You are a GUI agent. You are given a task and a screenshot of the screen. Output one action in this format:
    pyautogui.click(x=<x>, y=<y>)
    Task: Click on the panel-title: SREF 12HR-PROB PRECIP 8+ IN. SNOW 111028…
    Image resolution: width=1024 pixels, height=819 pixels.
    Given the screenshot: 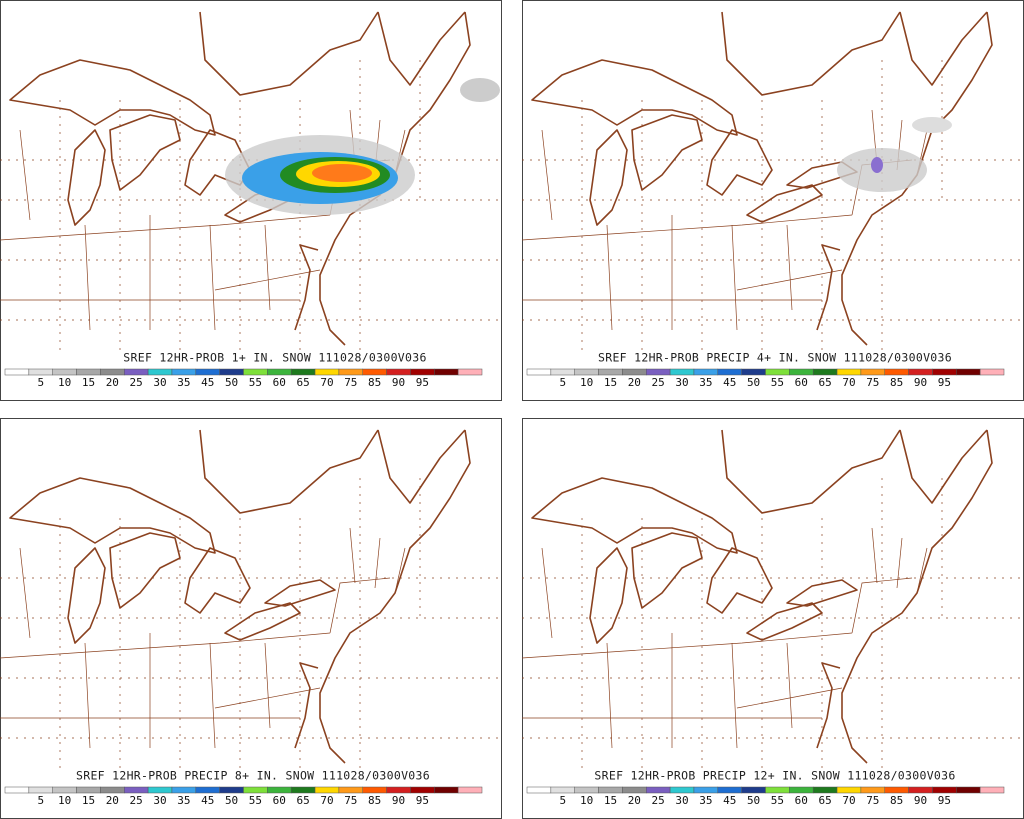 What is the action you would take?
    pyautogui.click(x=253, y=776)
    